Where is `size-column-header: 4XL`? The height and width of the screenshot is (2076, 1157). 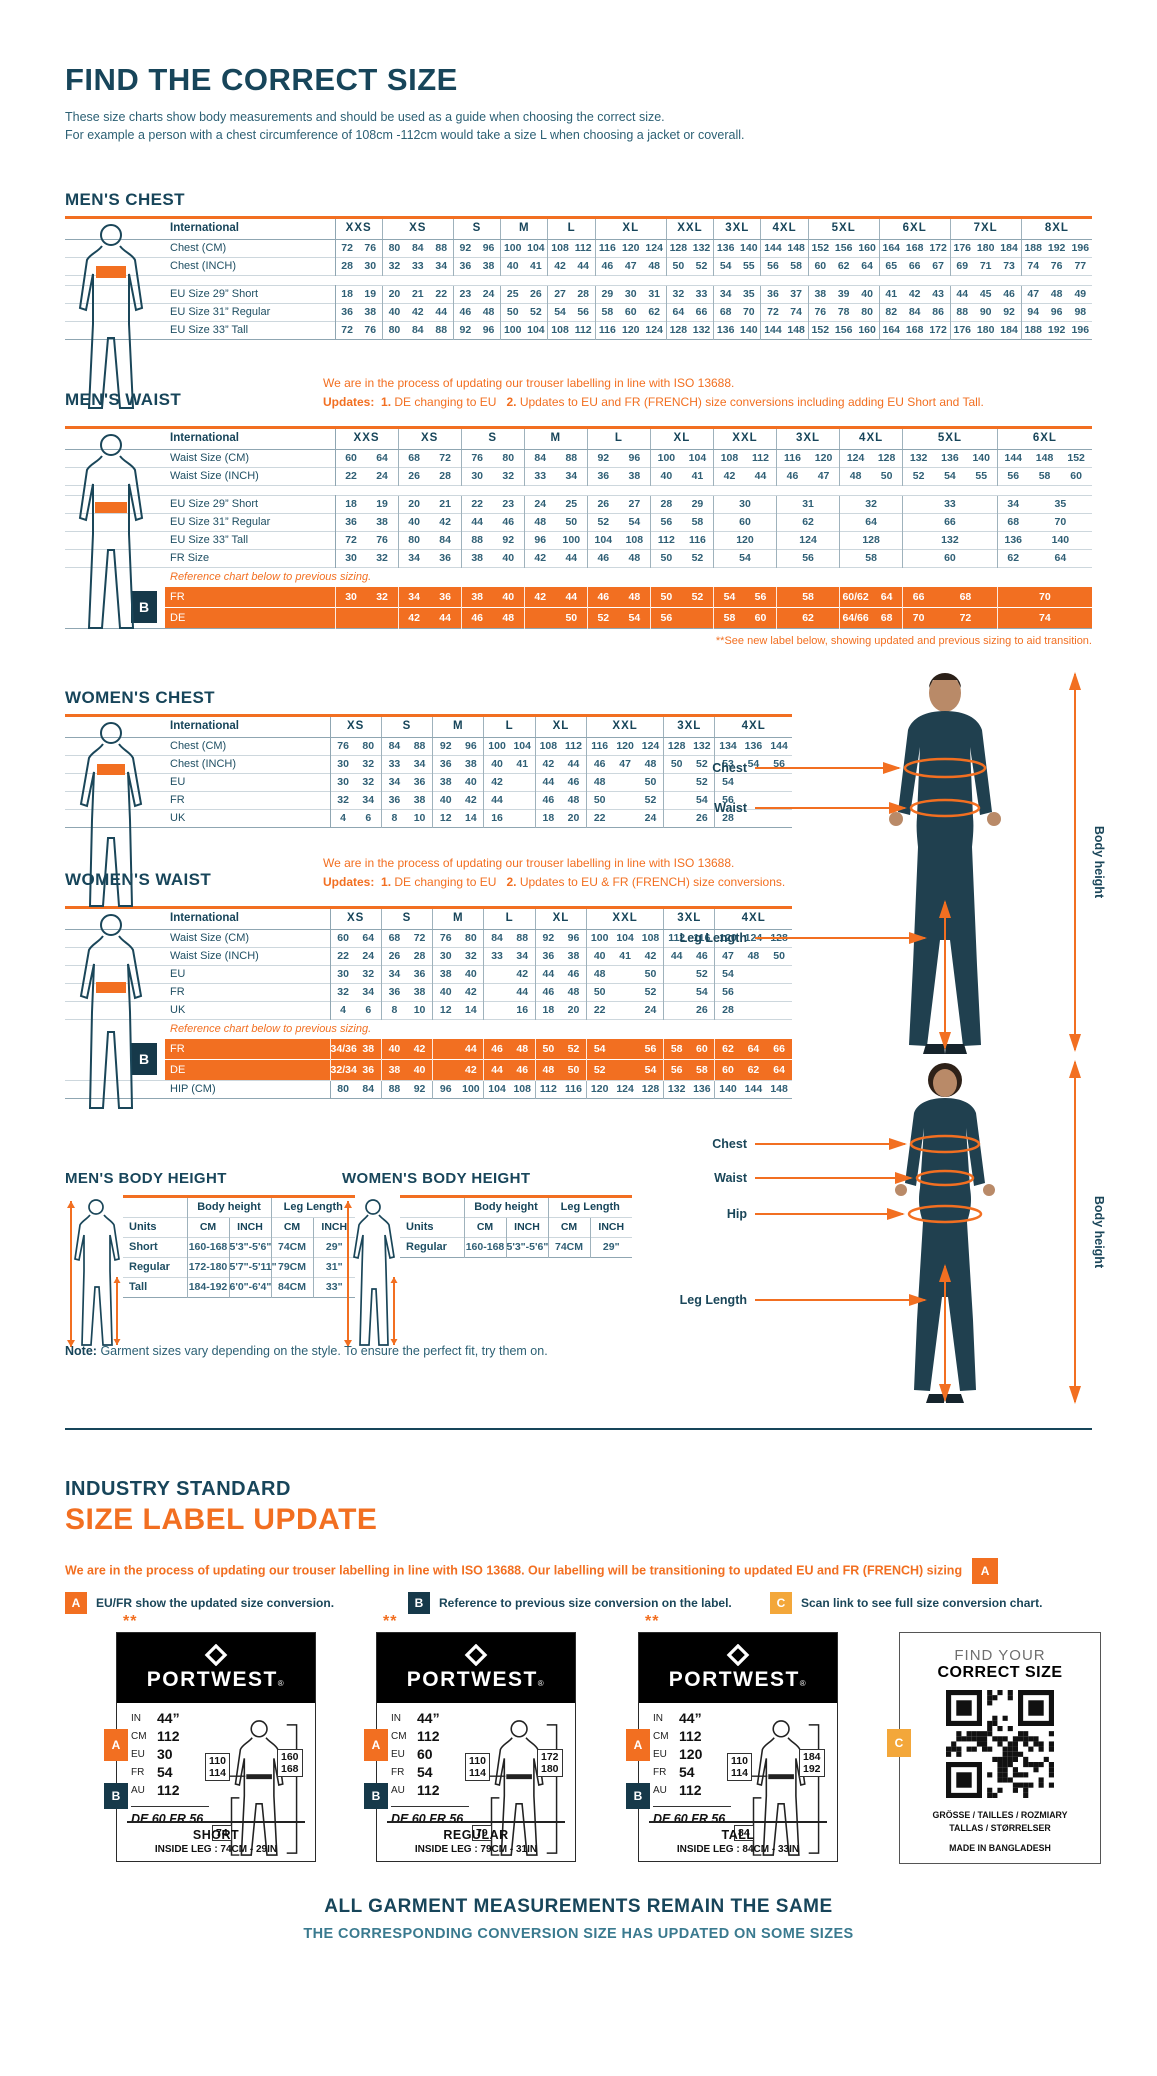
size-column-header: 4XL is located at coordinates (784, 228).